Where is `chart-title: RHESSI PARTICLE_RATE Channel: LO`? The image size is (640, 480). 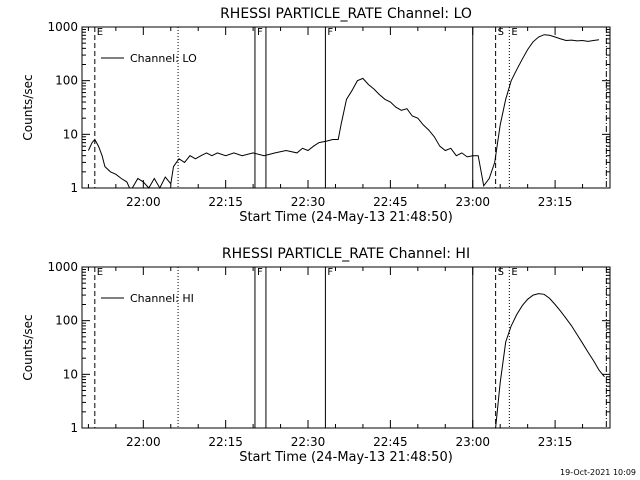
chart-title: RHESSI PARTICLE_RATE Channel: LO is located at coordinates (346, 14).